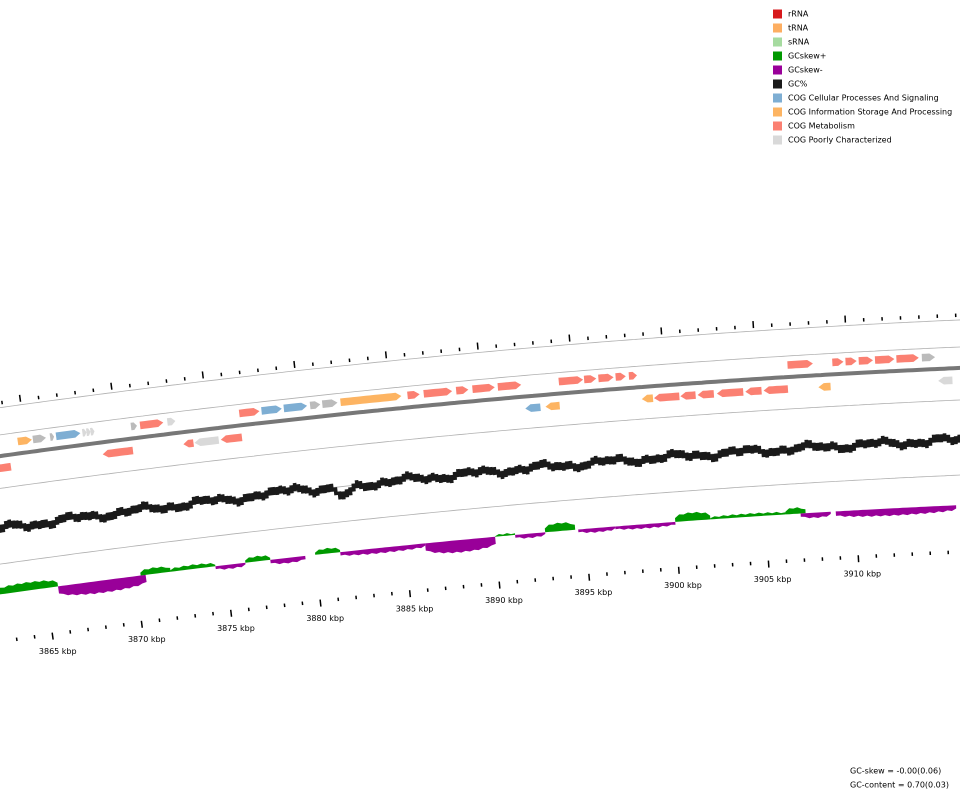  Describe the element at coordinates (799, 42) in the screenshot. I see `legend-label: sRNA` at that location.